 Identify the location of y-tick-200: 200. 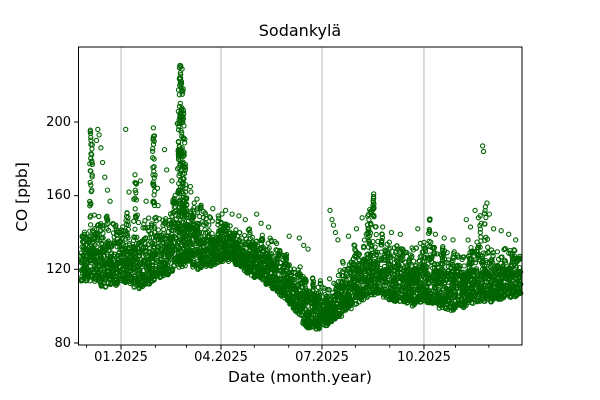
(58, 122).